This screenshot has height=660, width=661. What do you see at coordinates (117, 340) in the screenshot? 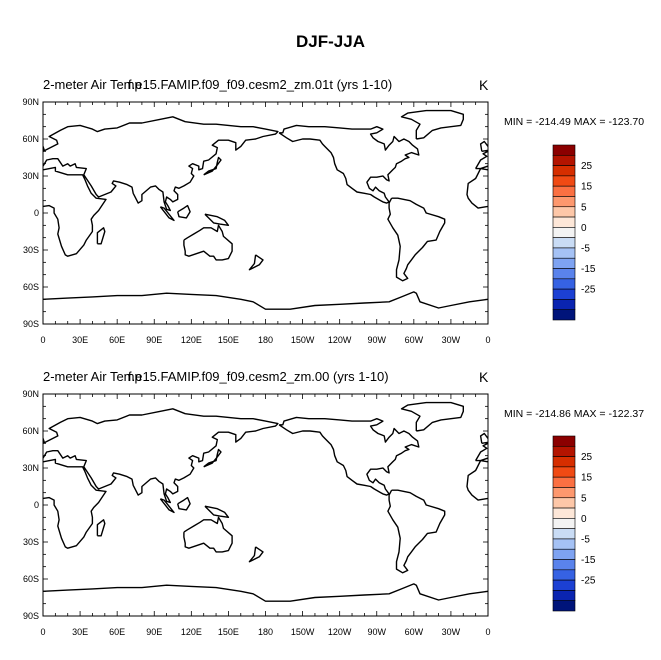
I see `lon-label: 60E` at bounding box center [117, 340].